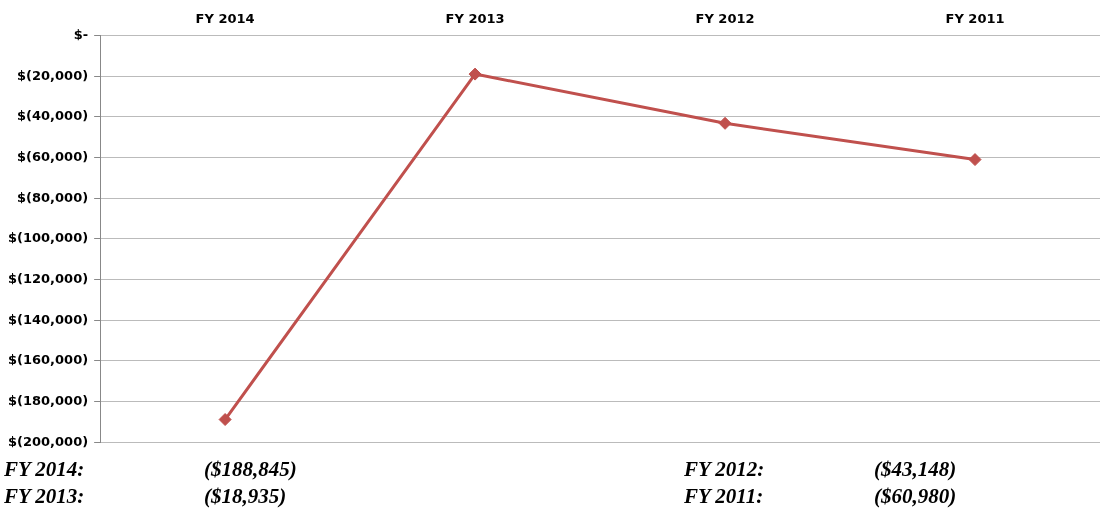 The height and width of the screenshot is (525, 1112). What do you see at coordinates (225, 19) in the screenshot?
I see `x-tick-label: FY 2014` at bounding box center [225, 19].